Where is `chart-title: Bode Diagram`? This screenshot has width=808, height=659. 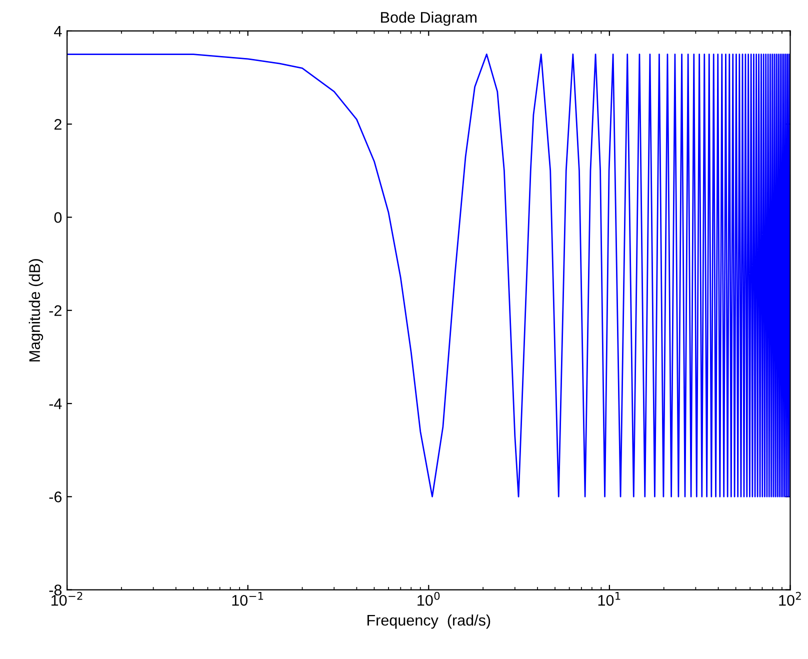 chart-title: Bode Diagram is located at coordinates (428, 19).